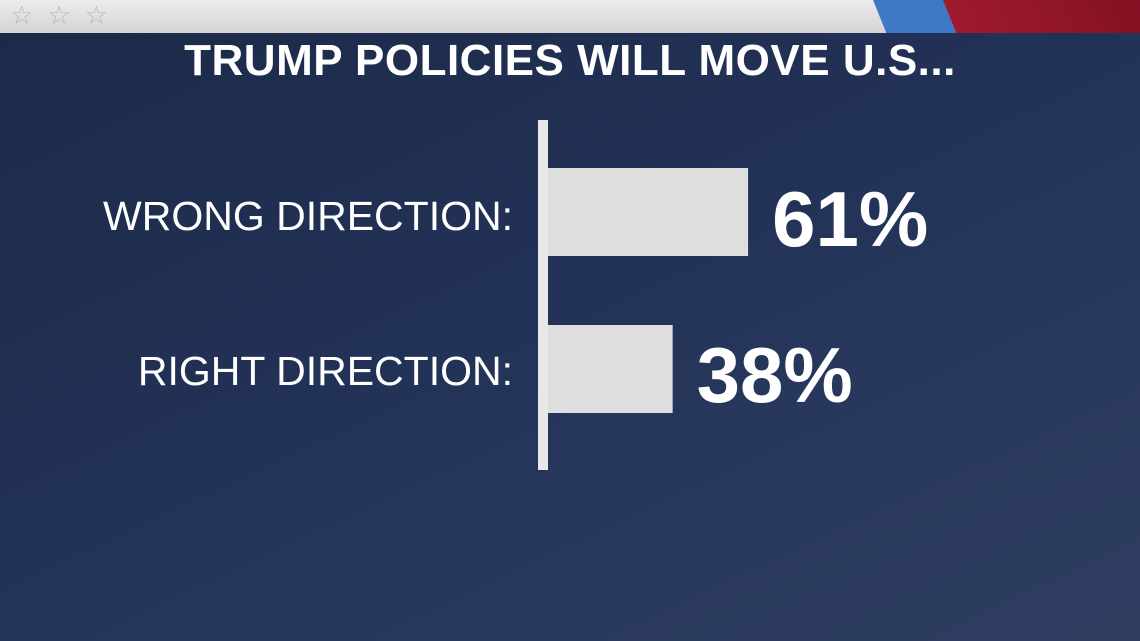  What do you see at coordinates (325, 371) in the screenshot?
I see `category-label: RIGHT DIRECTION:` at bounding box center [325, 371].